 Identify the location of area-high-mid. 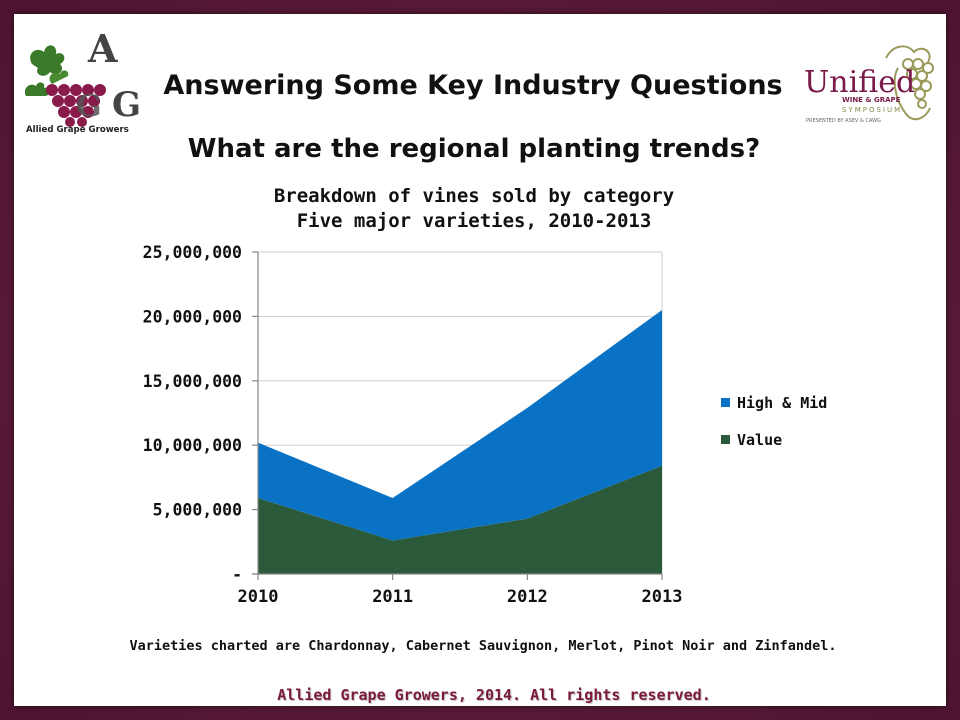
(460, 425).